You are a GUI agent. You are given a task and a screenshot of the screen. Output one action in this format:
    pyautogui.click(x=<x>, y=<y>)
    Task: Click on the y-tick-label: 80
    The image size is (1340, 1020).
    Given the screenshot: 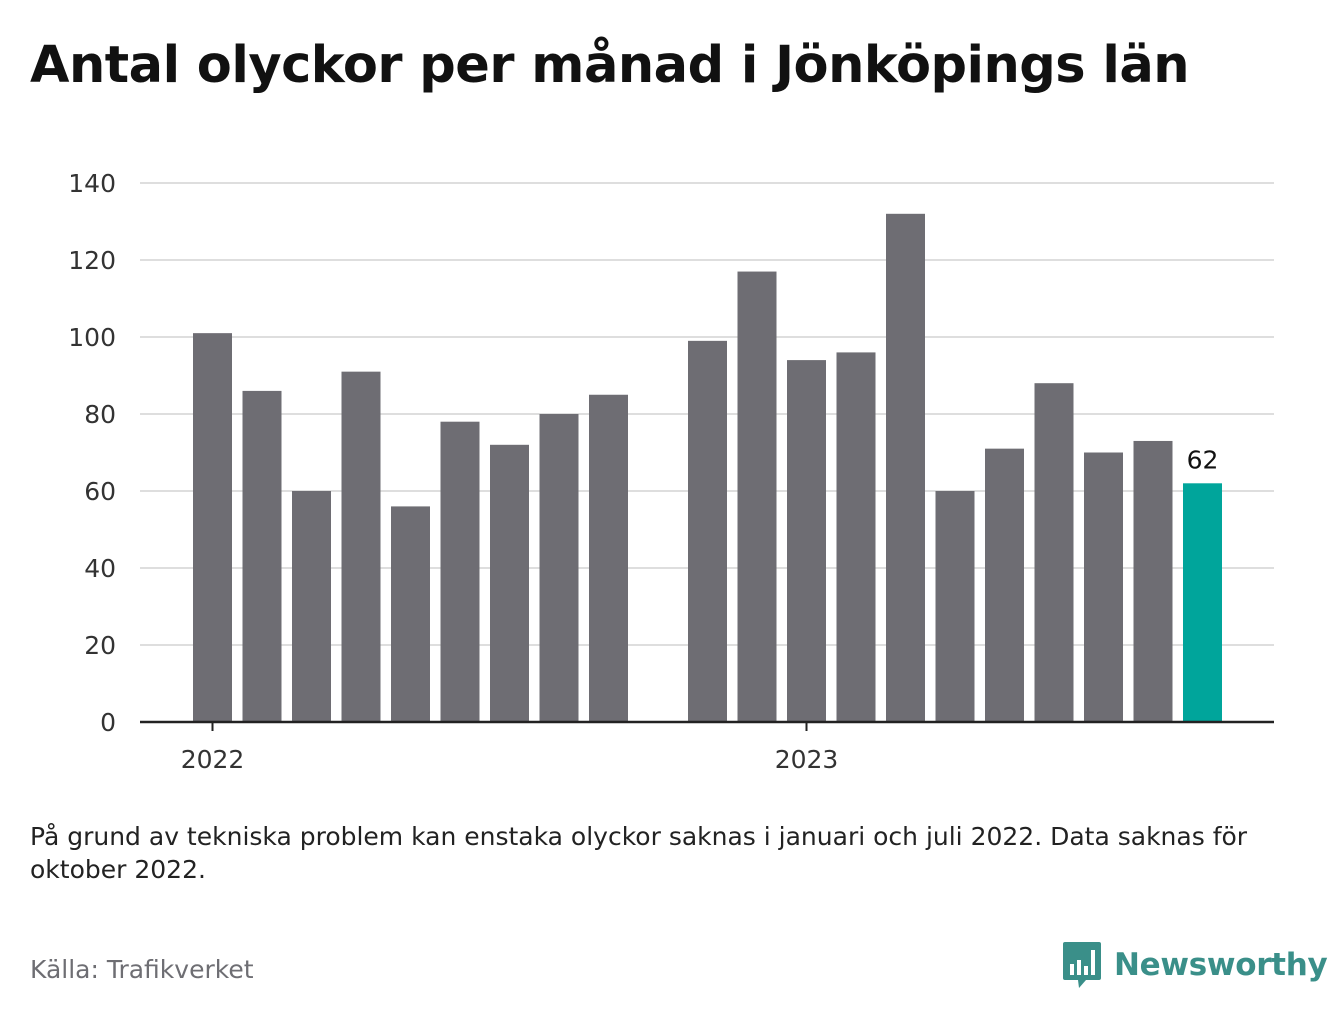 What is the action you would take?
    pyautogui.click(x=100, y=414)
    